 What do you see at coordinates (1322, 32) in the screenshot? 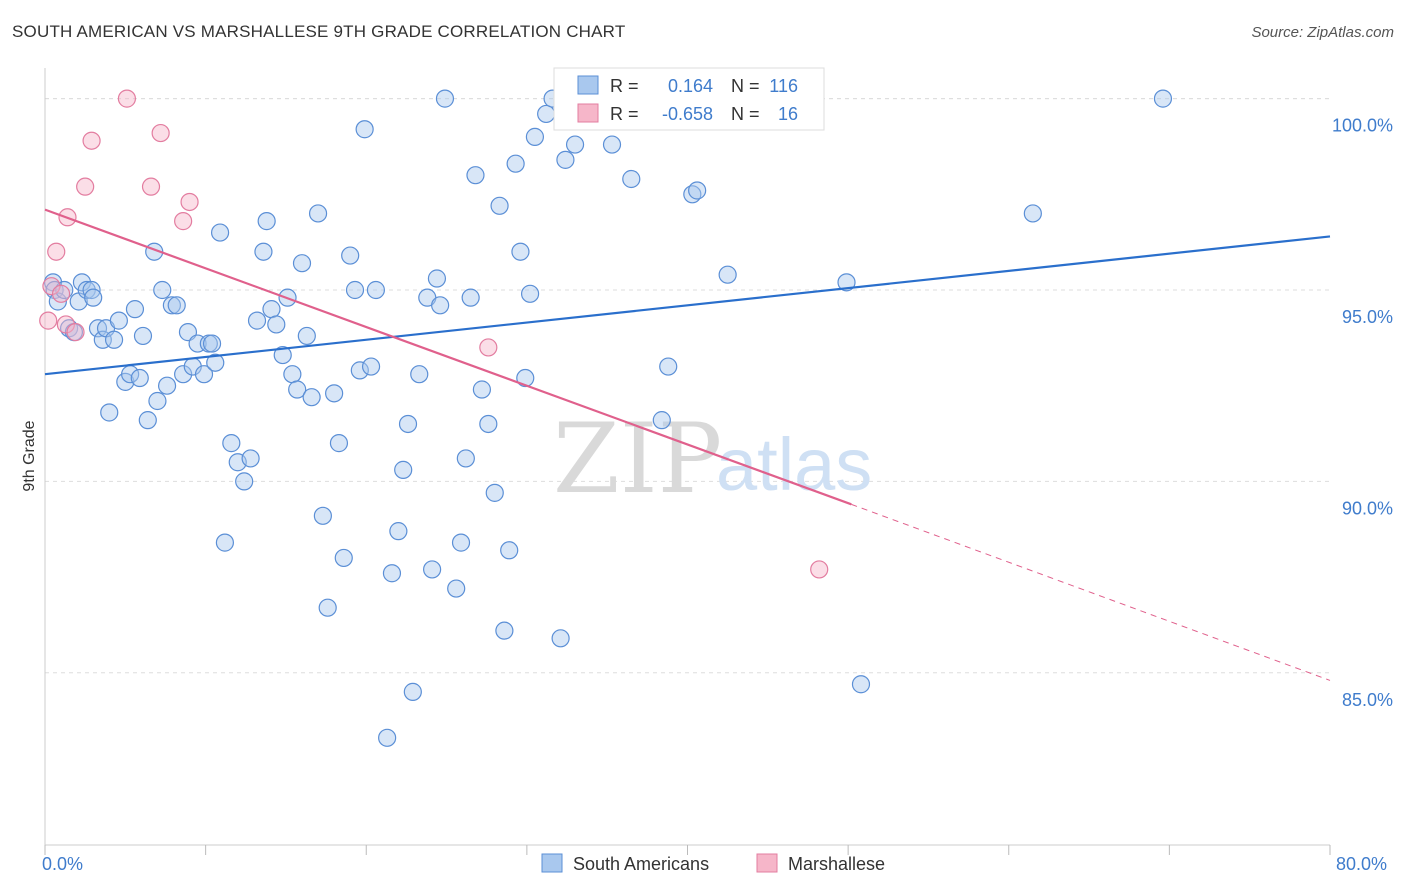
I see `source-label: Source: ZipAtlas.com` at bounding box center [1322, 32].